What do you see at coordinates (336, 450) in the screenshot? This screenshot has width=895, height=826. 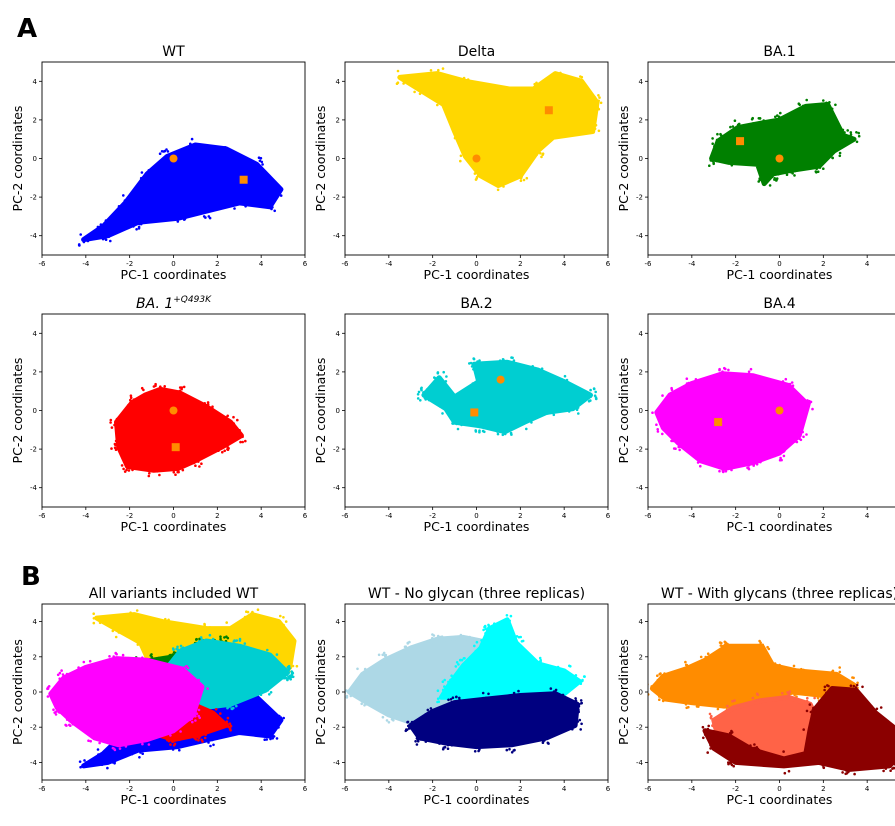 I see `y-tick-label: -2` at bounding box center [336, 450].